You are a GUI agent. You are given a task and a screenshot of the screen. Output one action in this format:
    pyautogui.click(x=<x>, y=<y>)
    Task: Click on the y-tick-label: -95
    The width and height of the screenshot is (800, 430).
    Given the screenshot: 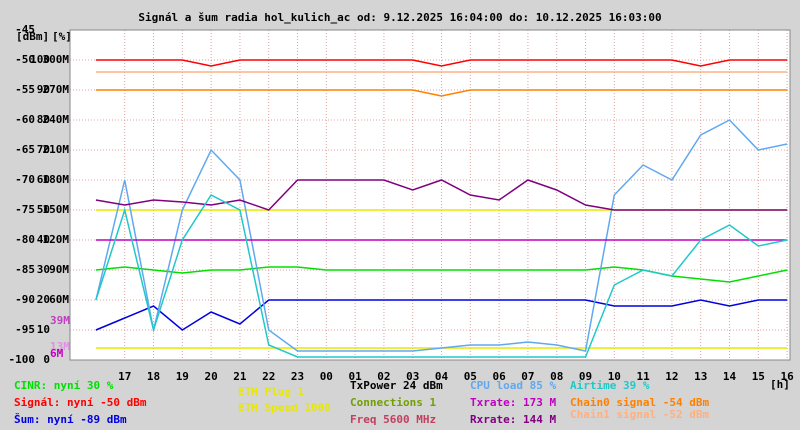 What is the action you would take?
    pyautogui.click(x=25, y=329)
    